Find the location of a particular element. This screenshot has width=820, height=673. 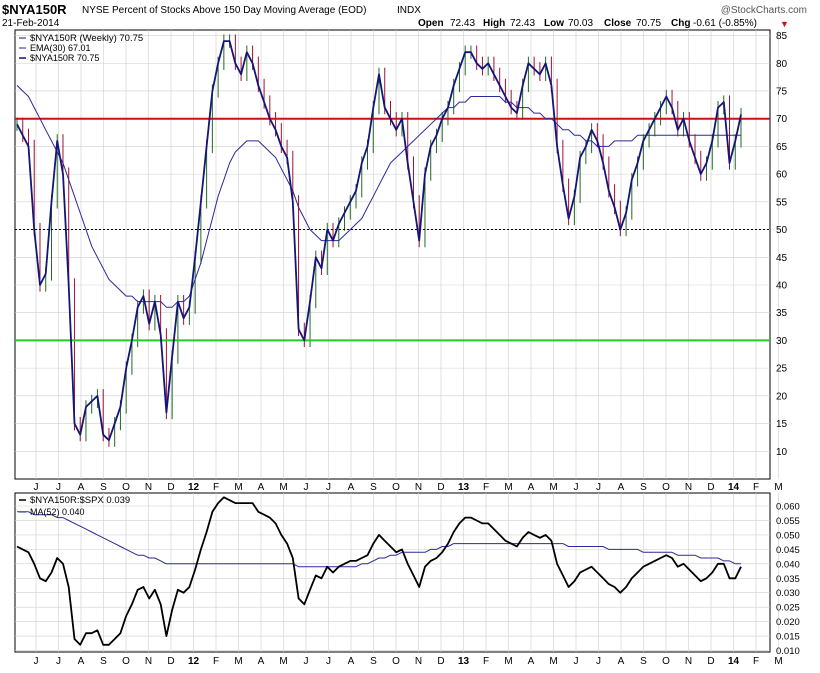

high-label: High is located at coordinates (494, 23).